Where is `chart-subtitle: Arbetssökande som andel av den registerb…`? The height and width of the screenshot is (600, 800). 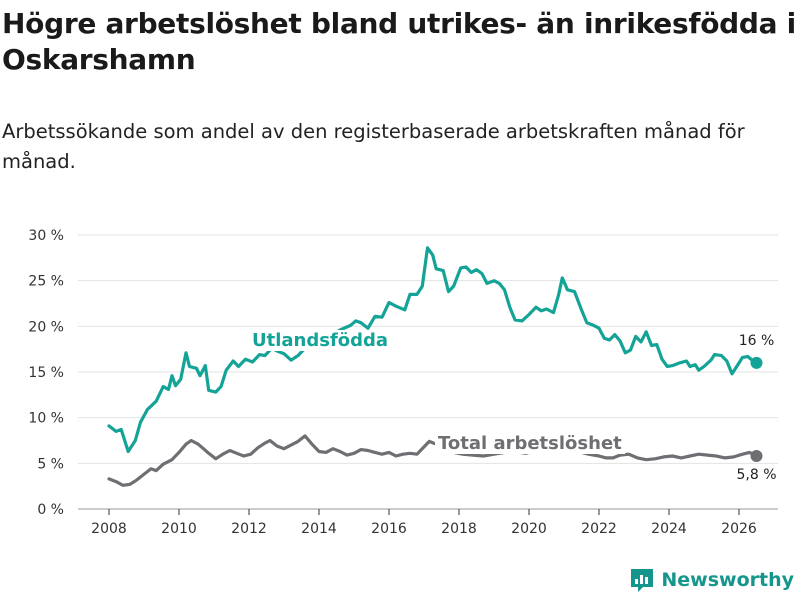 chart-subtitle: Arbetssökande som andel av den registerb… is located at coordinates (373, 146).